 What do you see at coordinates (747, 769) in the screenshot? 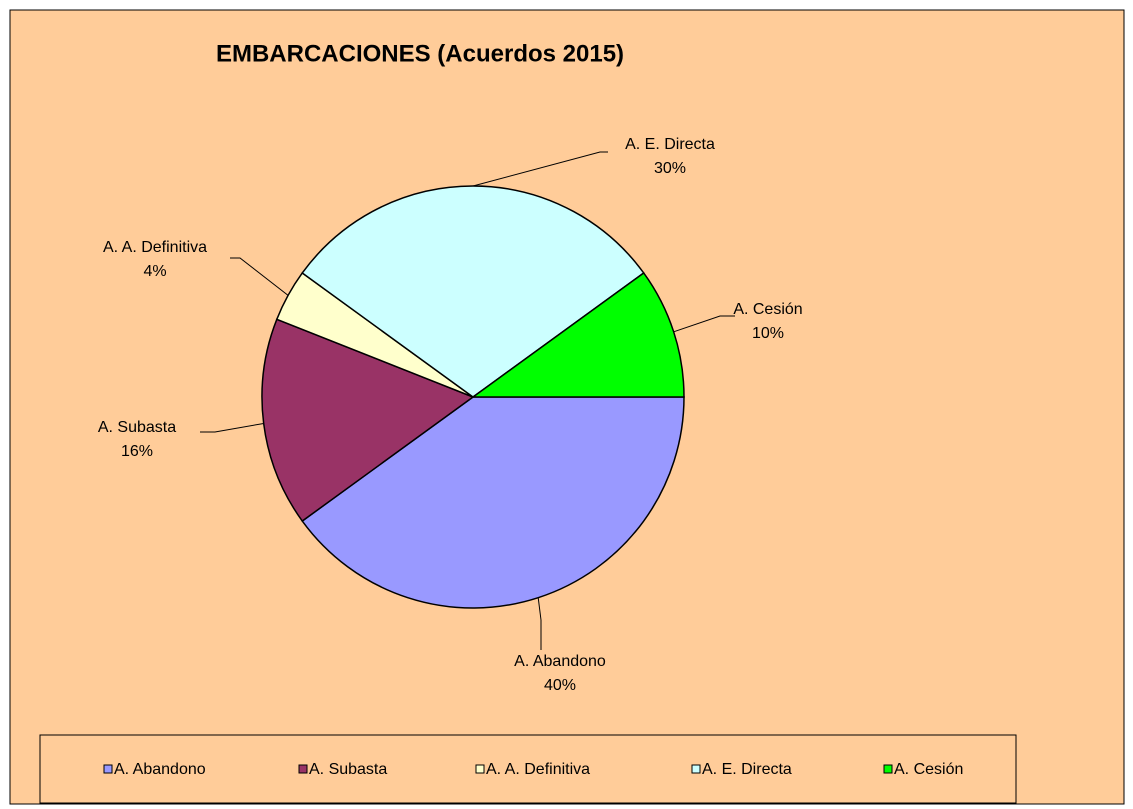
I see `legend-label: A. E. Directa` at bounding box center [747, 769].